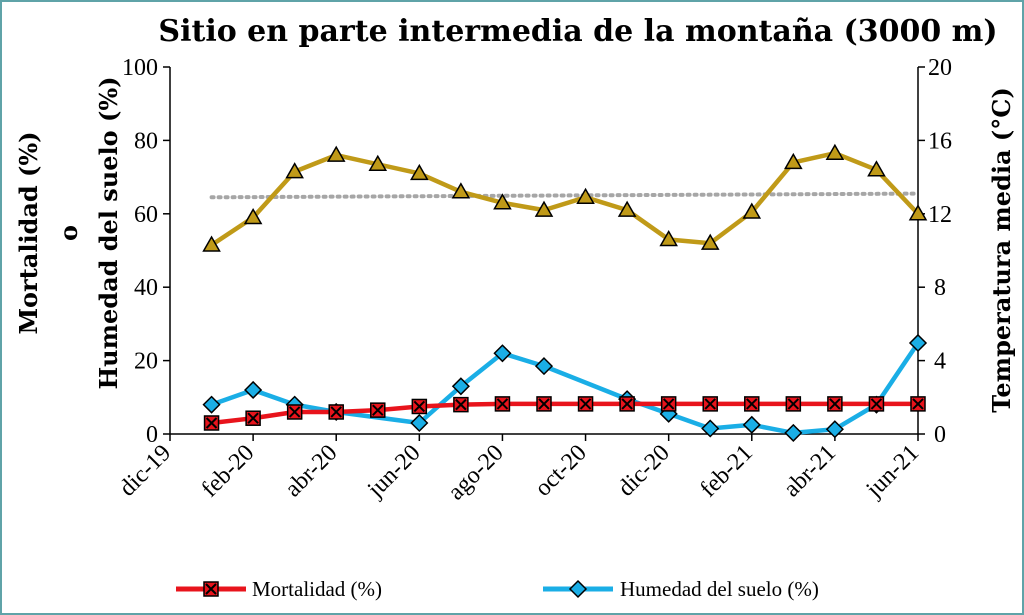  Describe the element at coordinates (1001, 249) in the screenshot. I see `y-right-label: Temperatura media (°C)` at that location.